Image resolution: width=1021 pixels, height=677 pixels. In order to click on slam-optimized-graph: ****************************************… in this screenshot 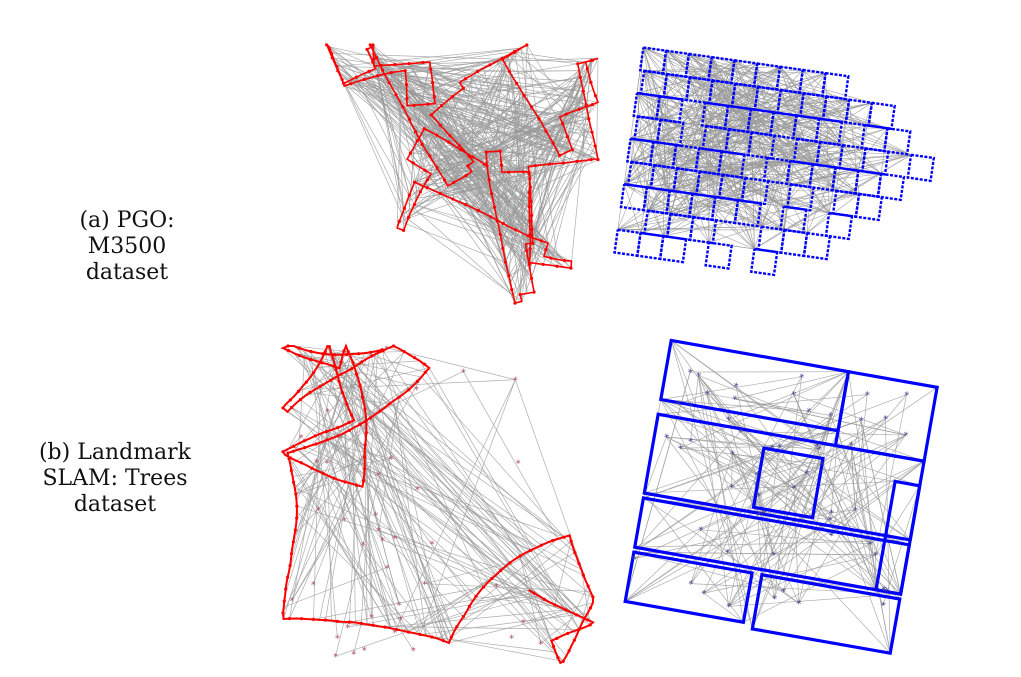, I will do `click(781, 497)`.